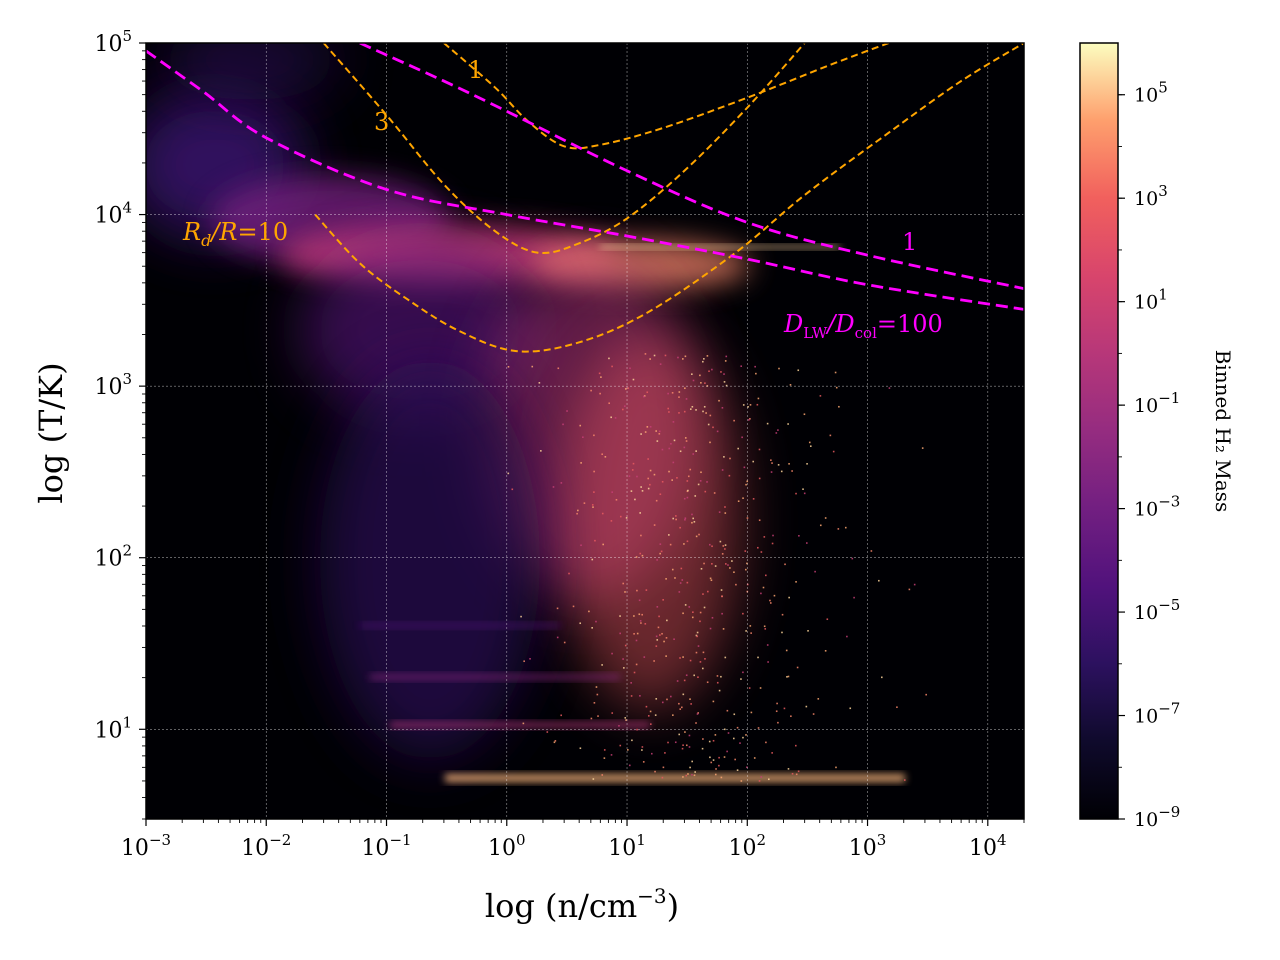 This screenshot has width=1280, height=960. I want to click on colorbar, so click(1099, 431).